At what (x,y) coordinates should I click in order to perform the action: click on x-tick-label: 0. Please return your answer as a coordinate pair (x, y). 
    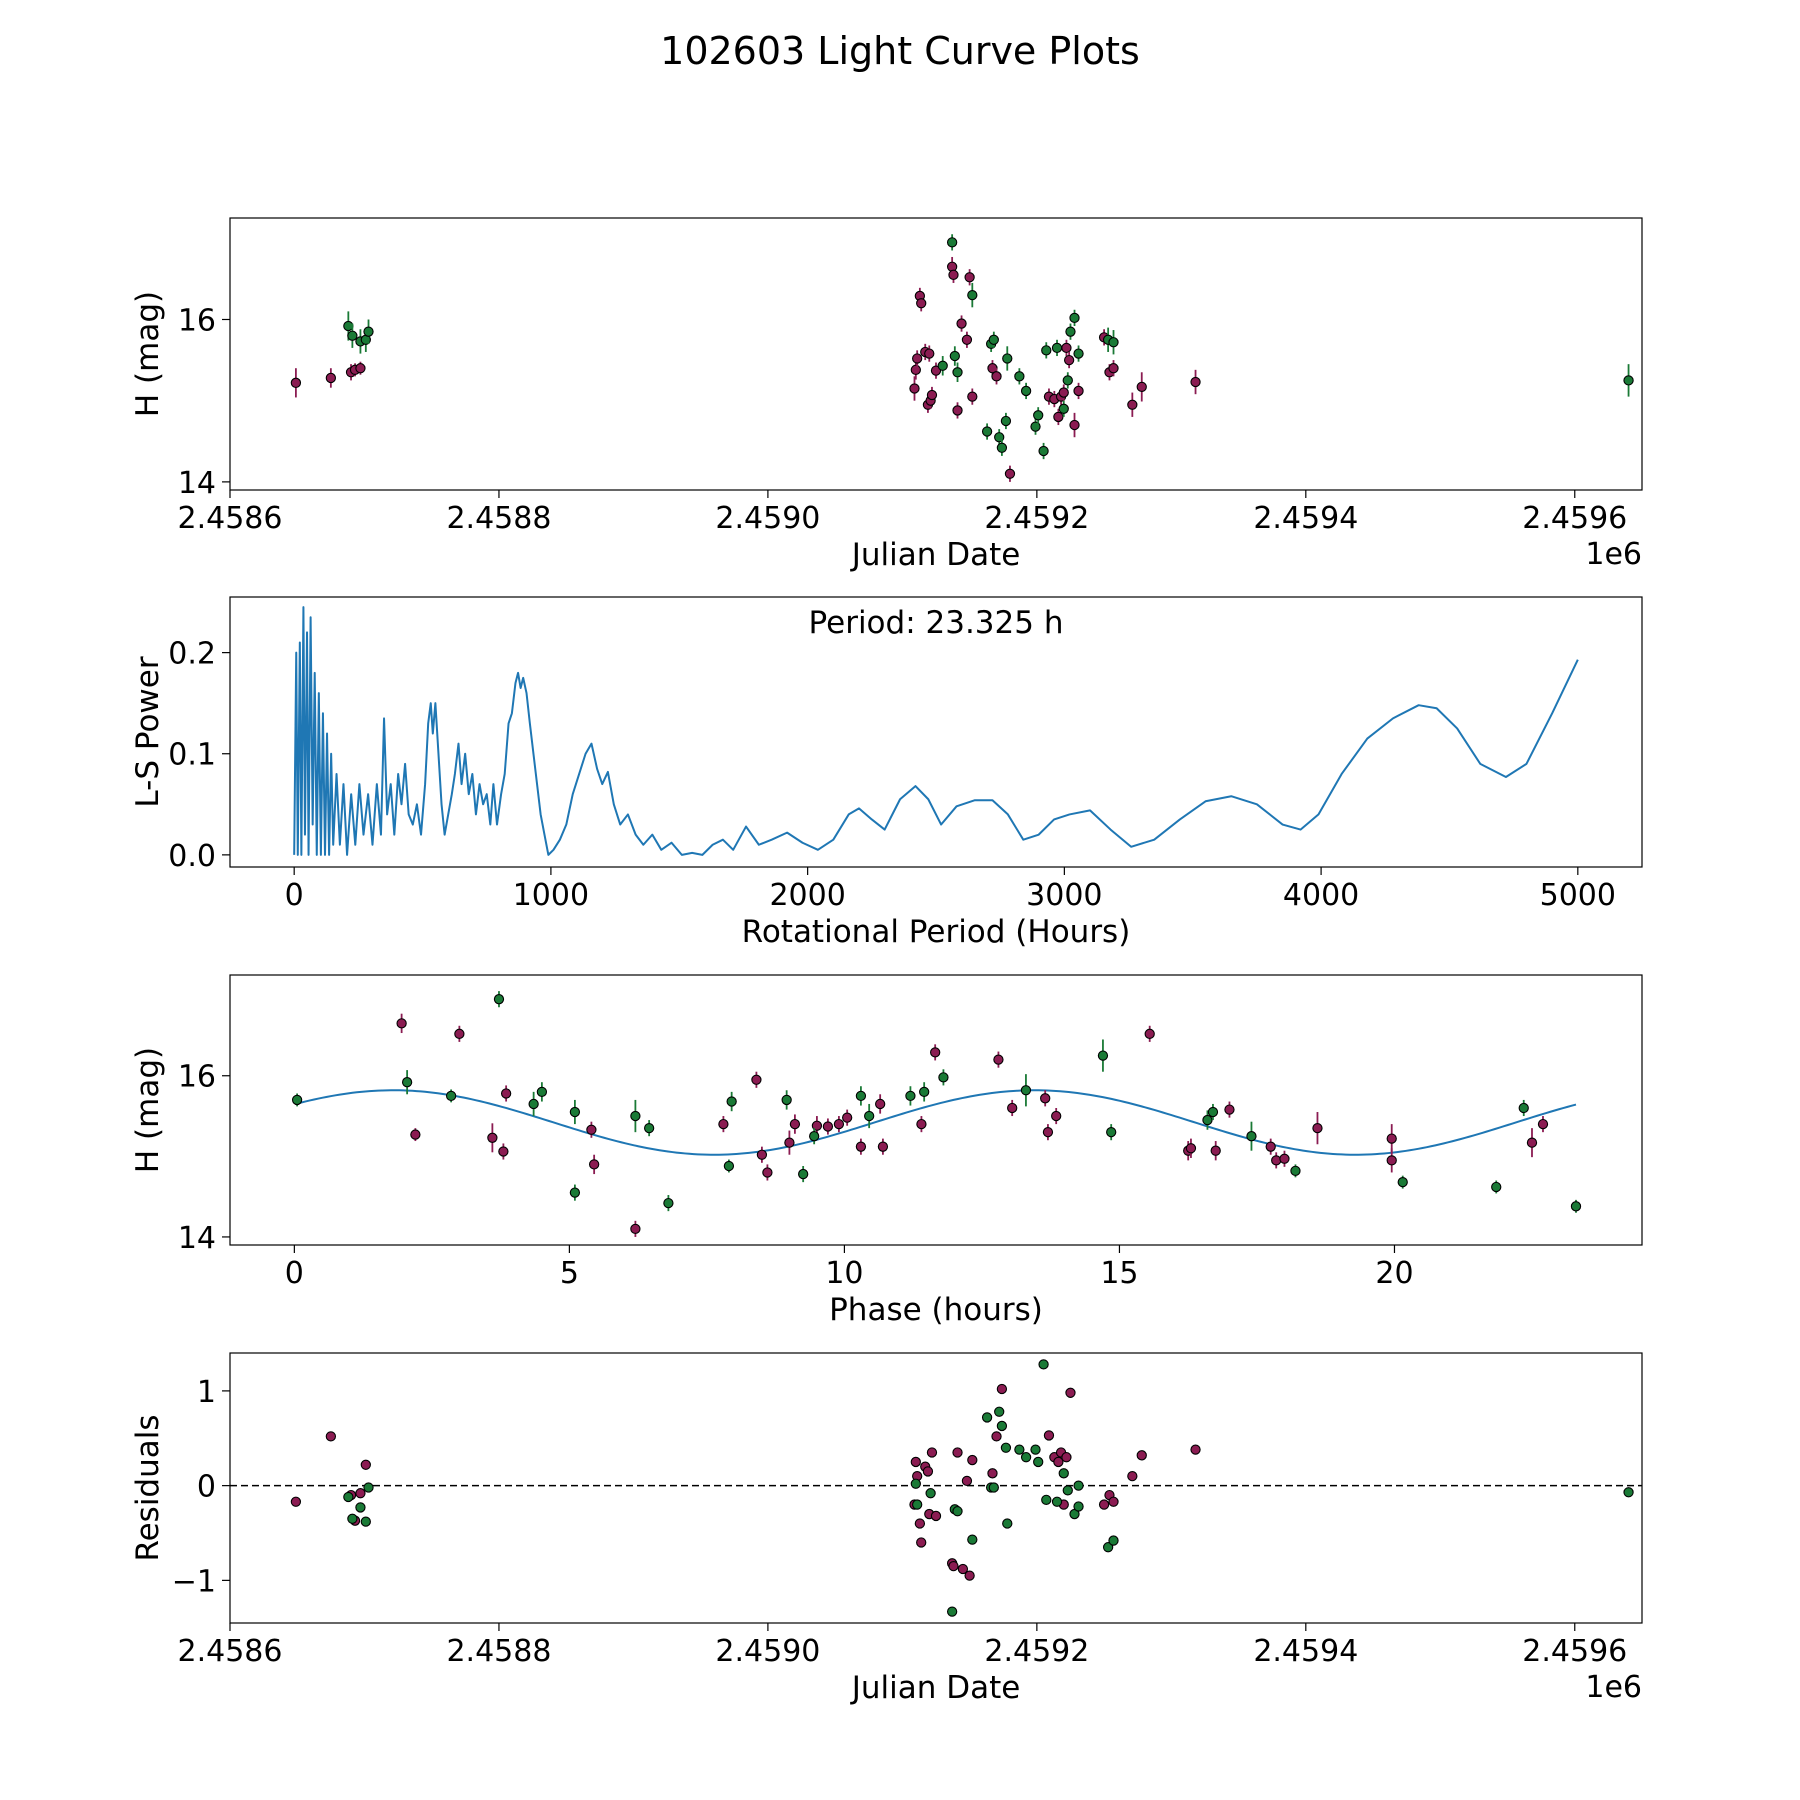
    Looking at the image, I should click on (294, 1273).